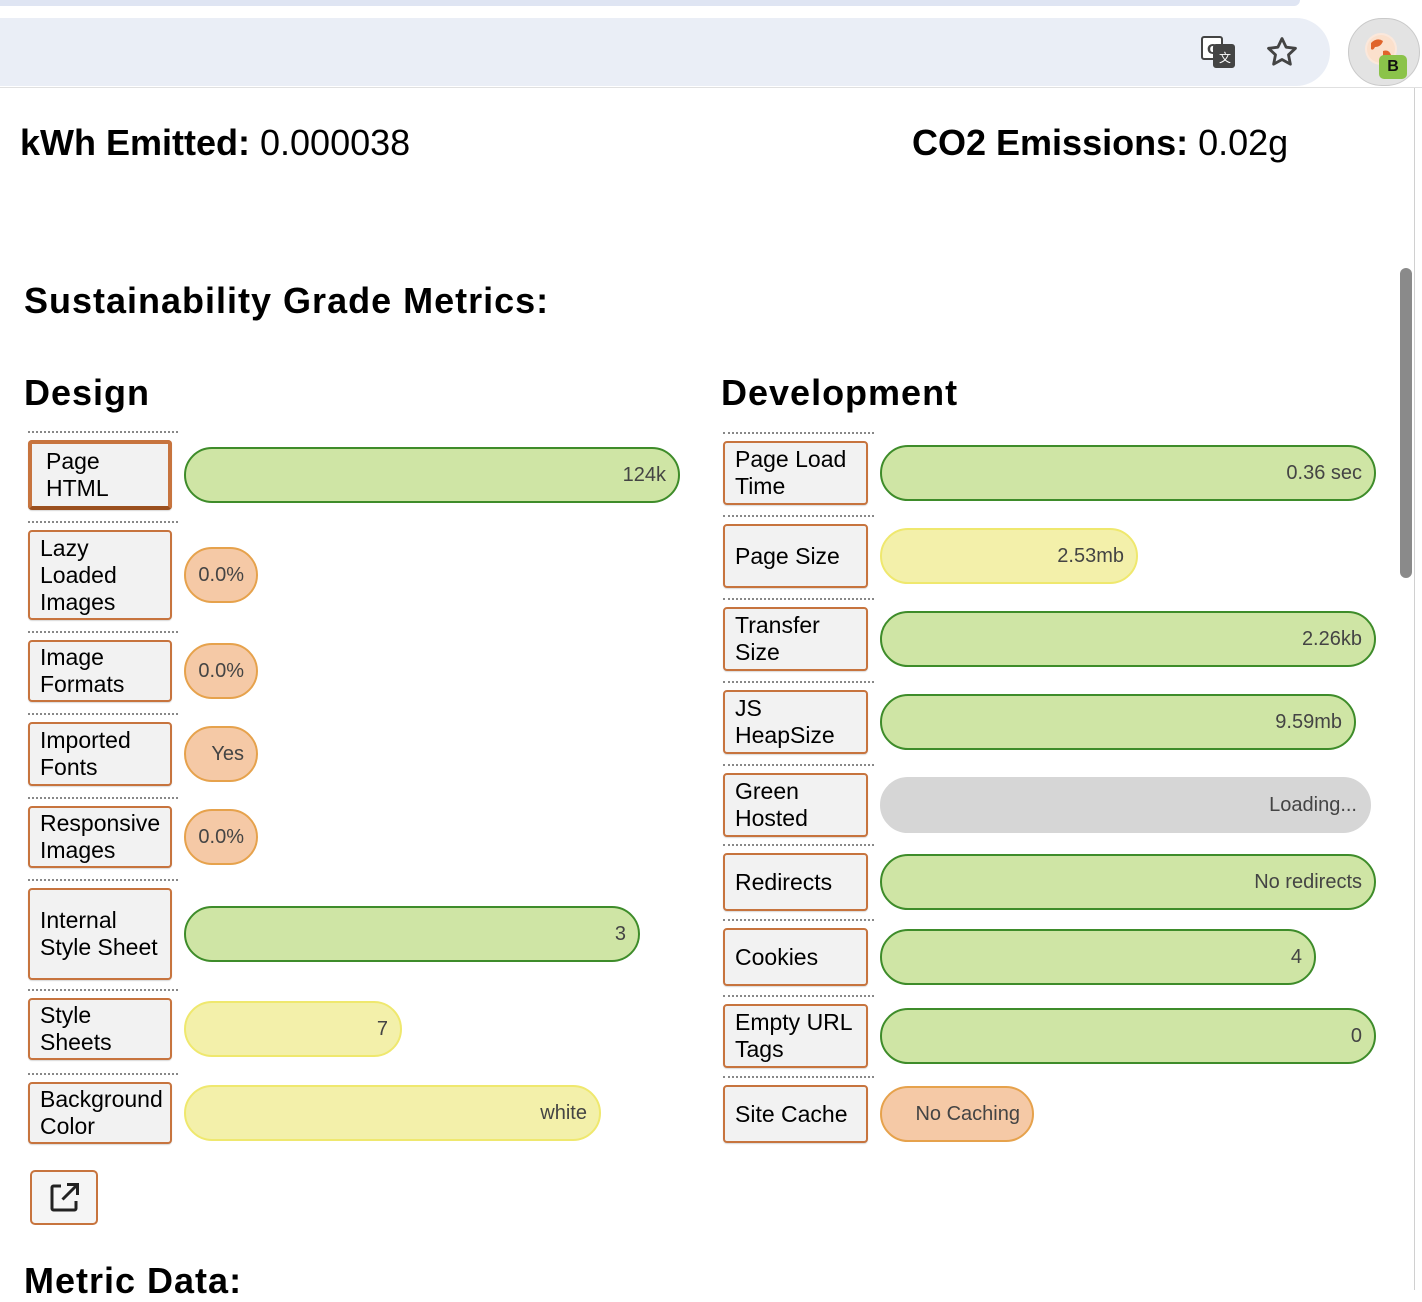 This screenshot has height=1302, width=1422. Describe the element at coordinates (795, 1114) in the screenshot. I see `metric-label-button: Site Cache` at that location.